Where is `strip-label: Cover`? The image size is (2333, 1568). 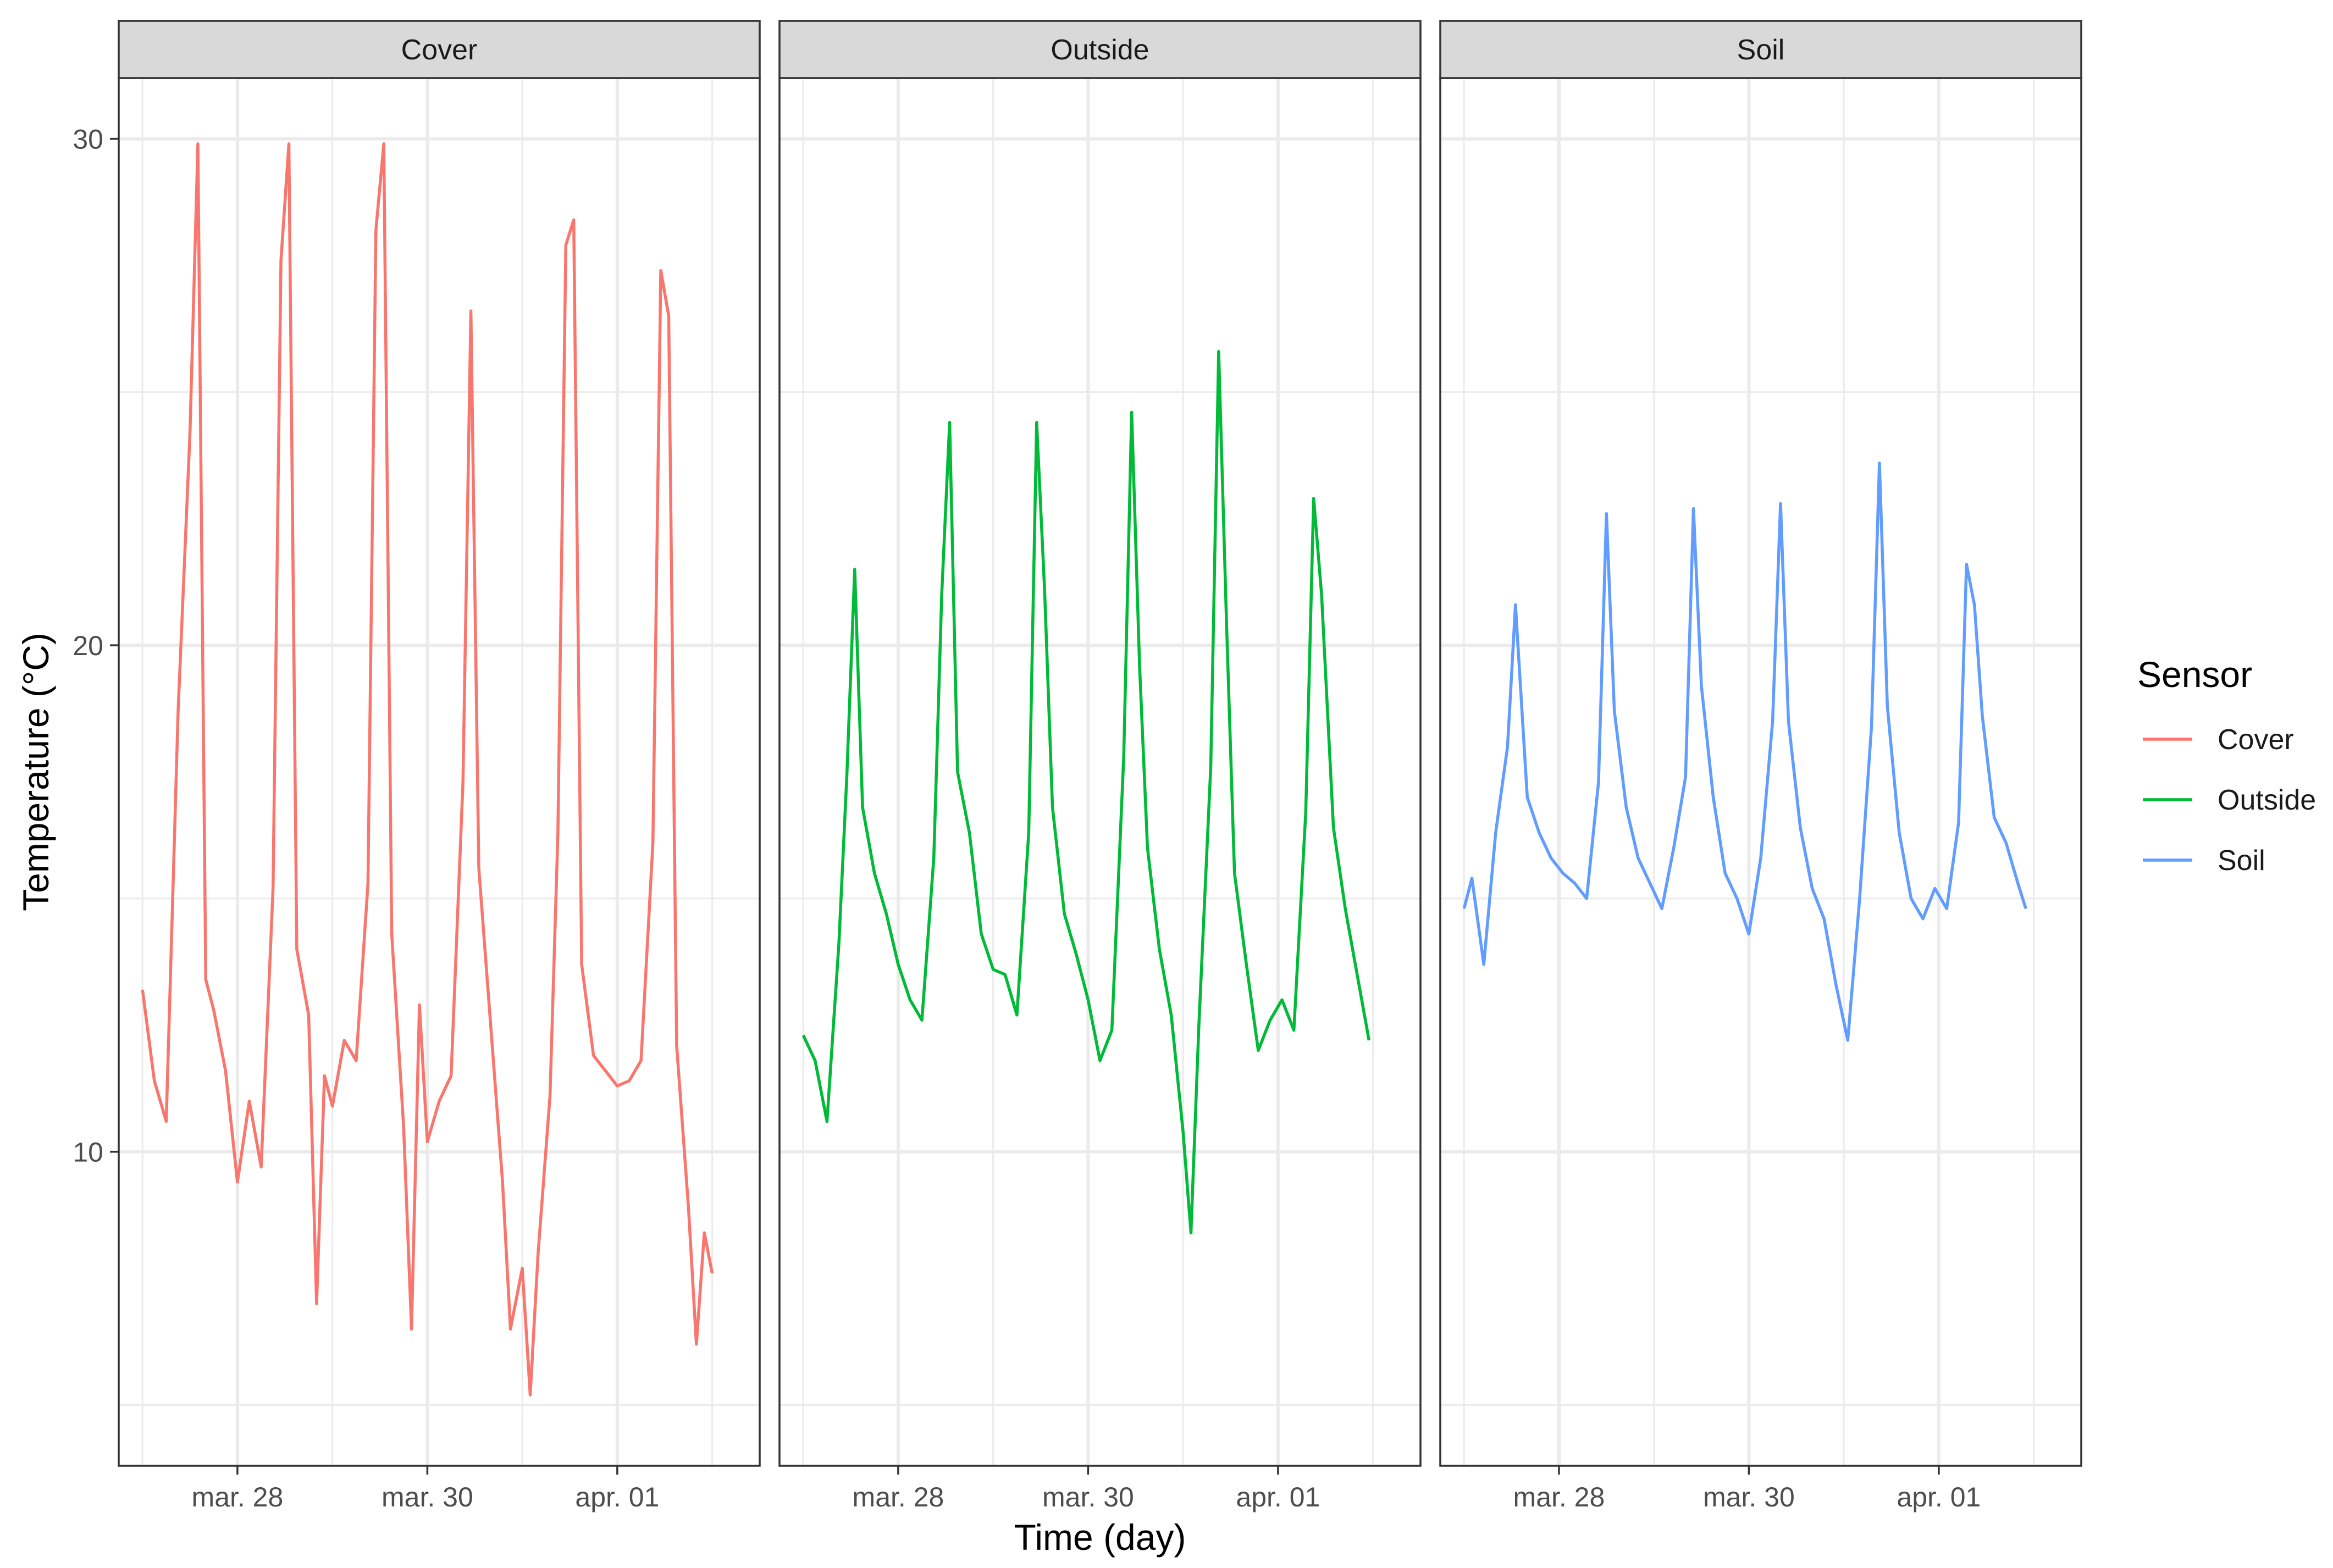 strip-label: Cover is located at coordinates (439, 50).